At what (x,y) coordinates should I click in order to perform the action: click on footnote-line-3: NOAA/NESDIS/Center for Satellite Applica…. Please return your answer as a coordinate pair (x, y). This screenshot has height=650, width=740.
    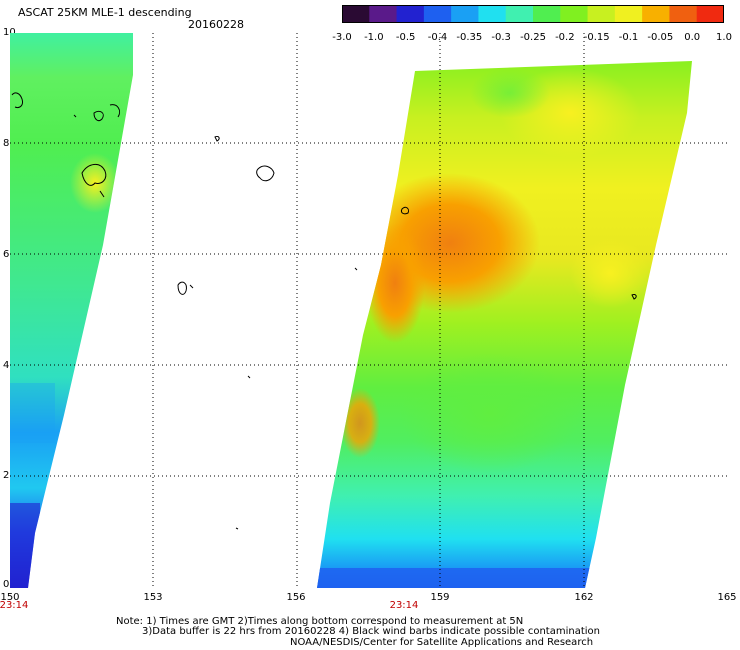
    Looking at the image, I should click on (442, 642).